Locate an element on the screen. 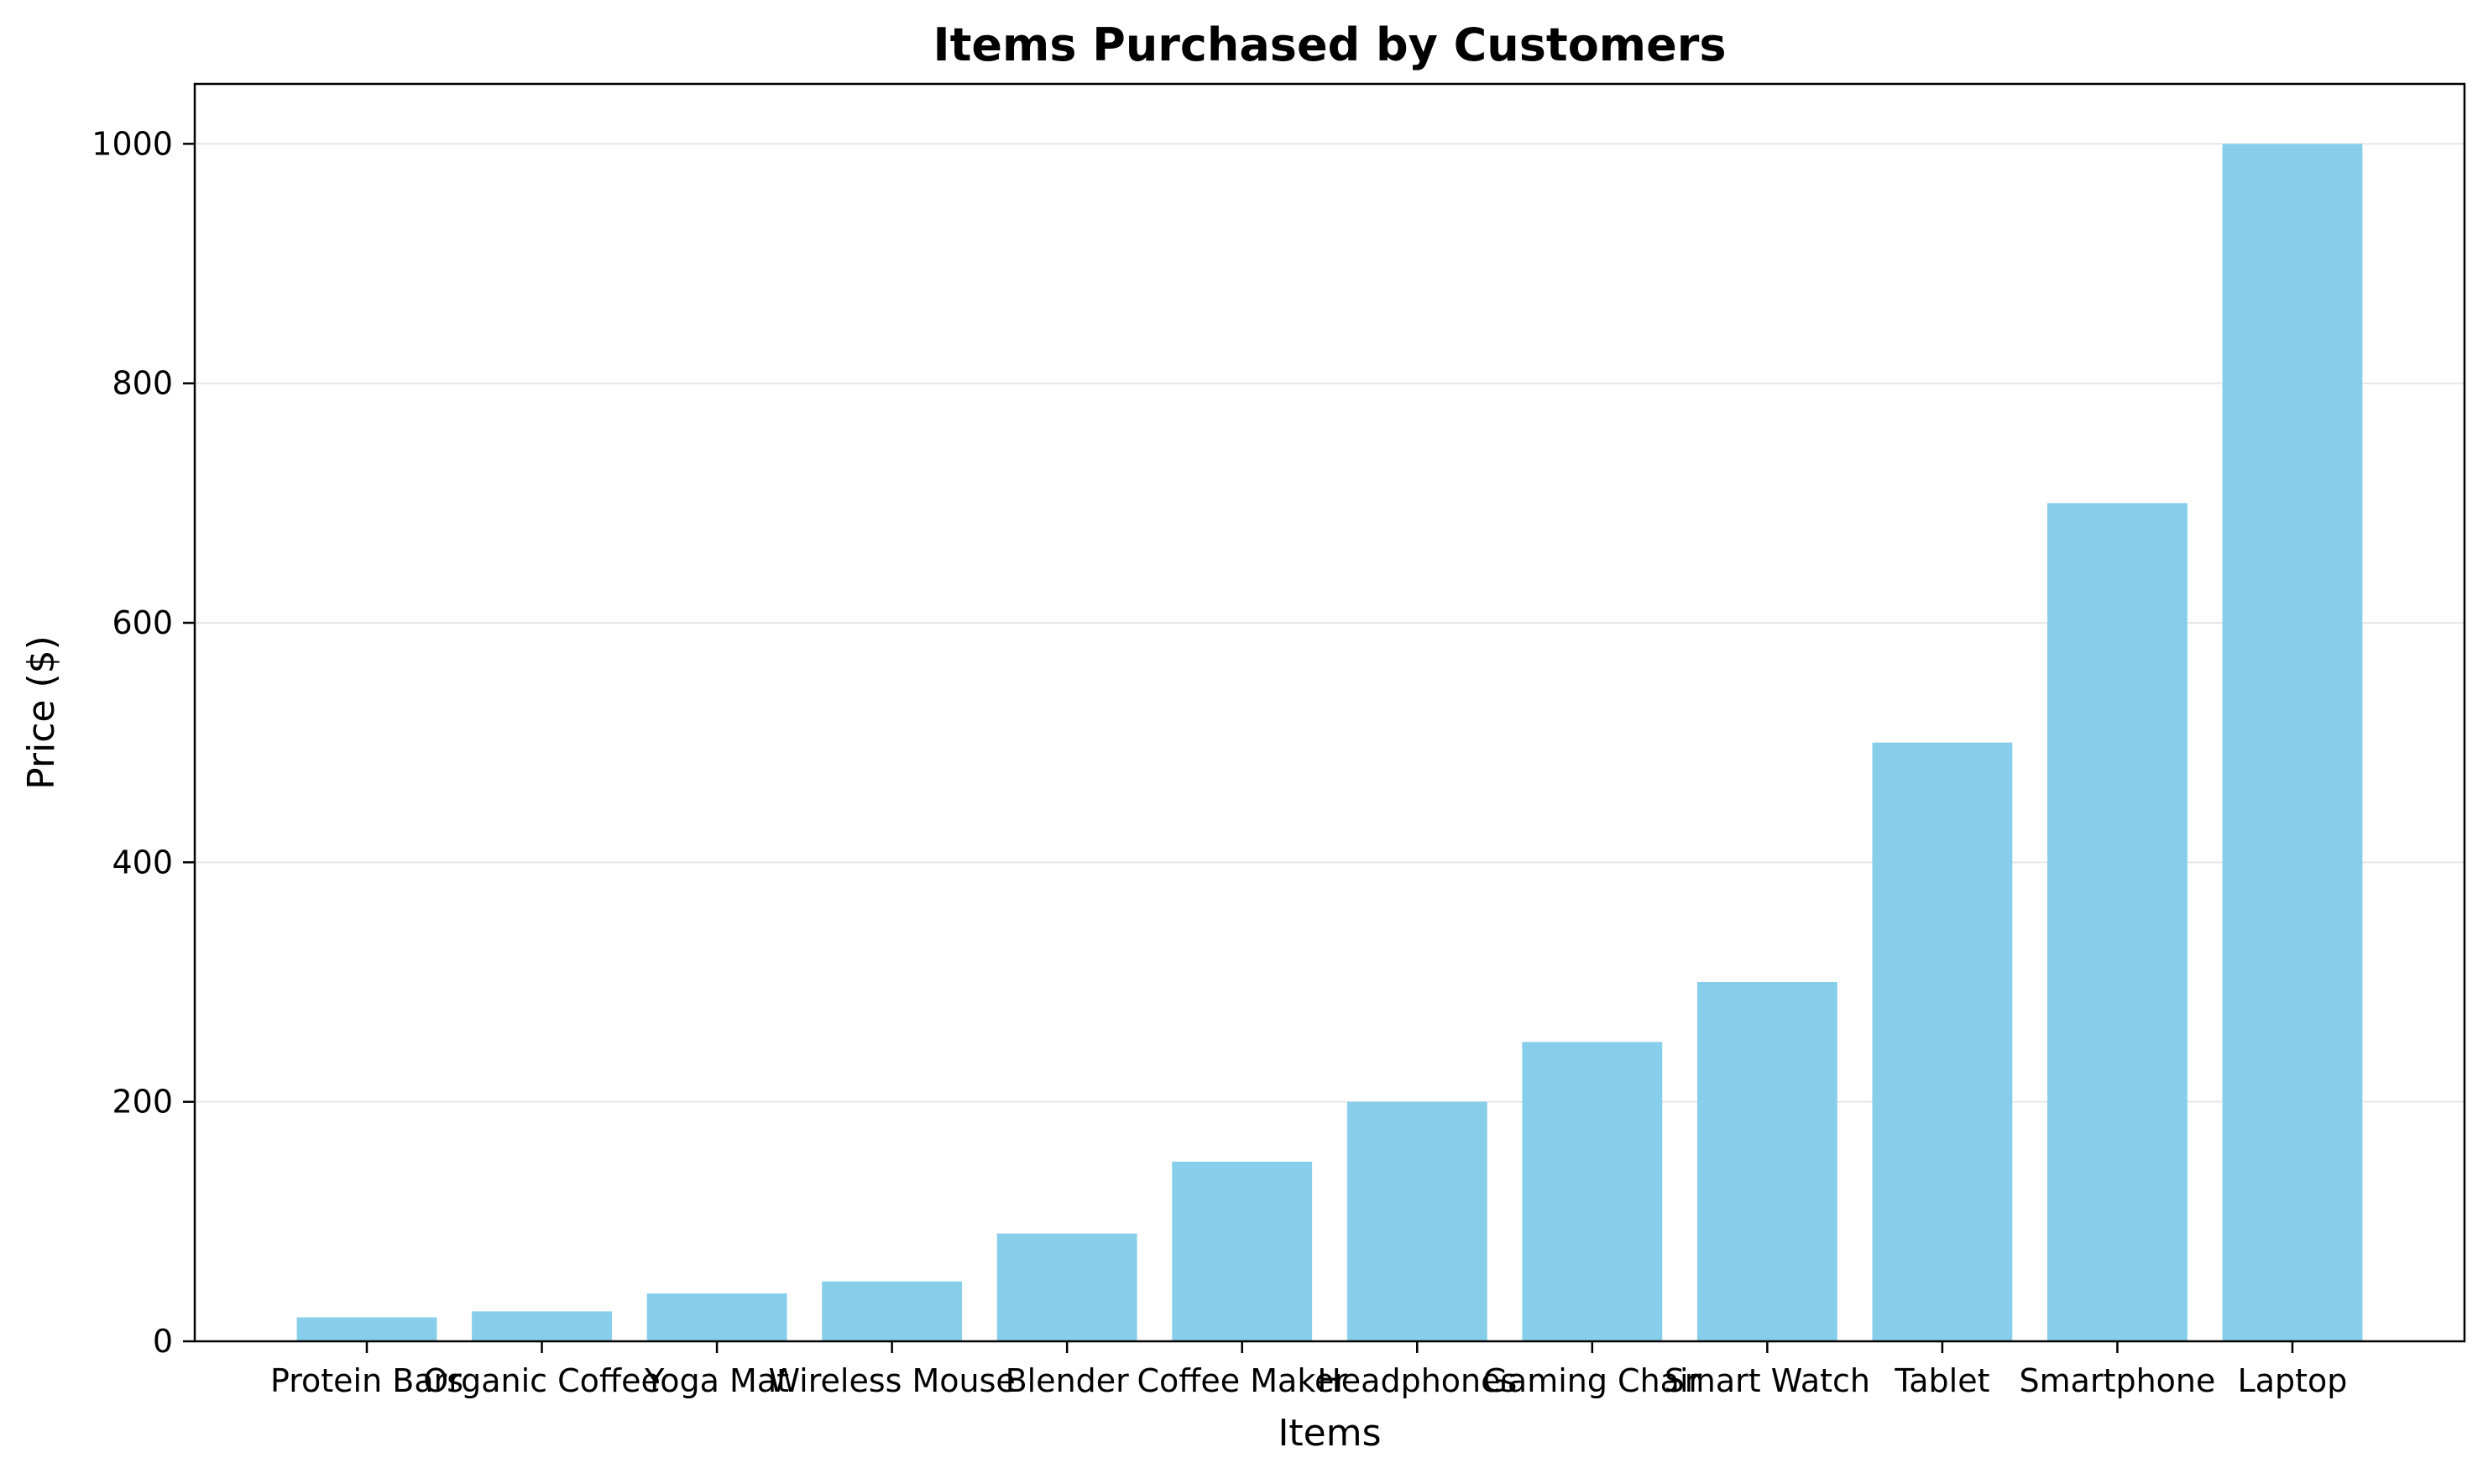  y-axis-ticks: 0 200 400 600 800 1000 is located at coordinates (143, 742).